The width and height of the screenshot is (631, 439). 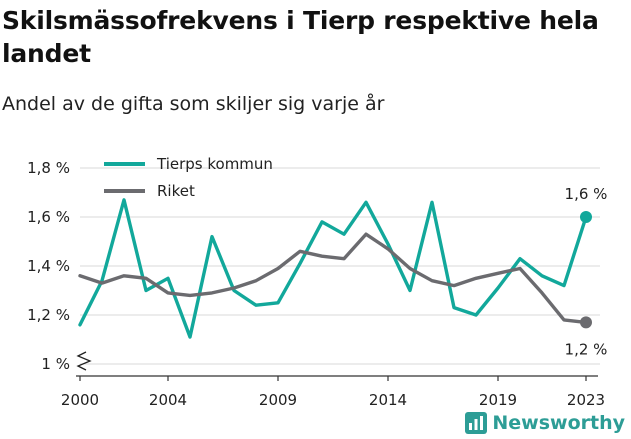 What do you see at coordinates (48, 315) in the screenshot?
I see `y-tick-label: 1,2 %` at bounding box center [48, 315].